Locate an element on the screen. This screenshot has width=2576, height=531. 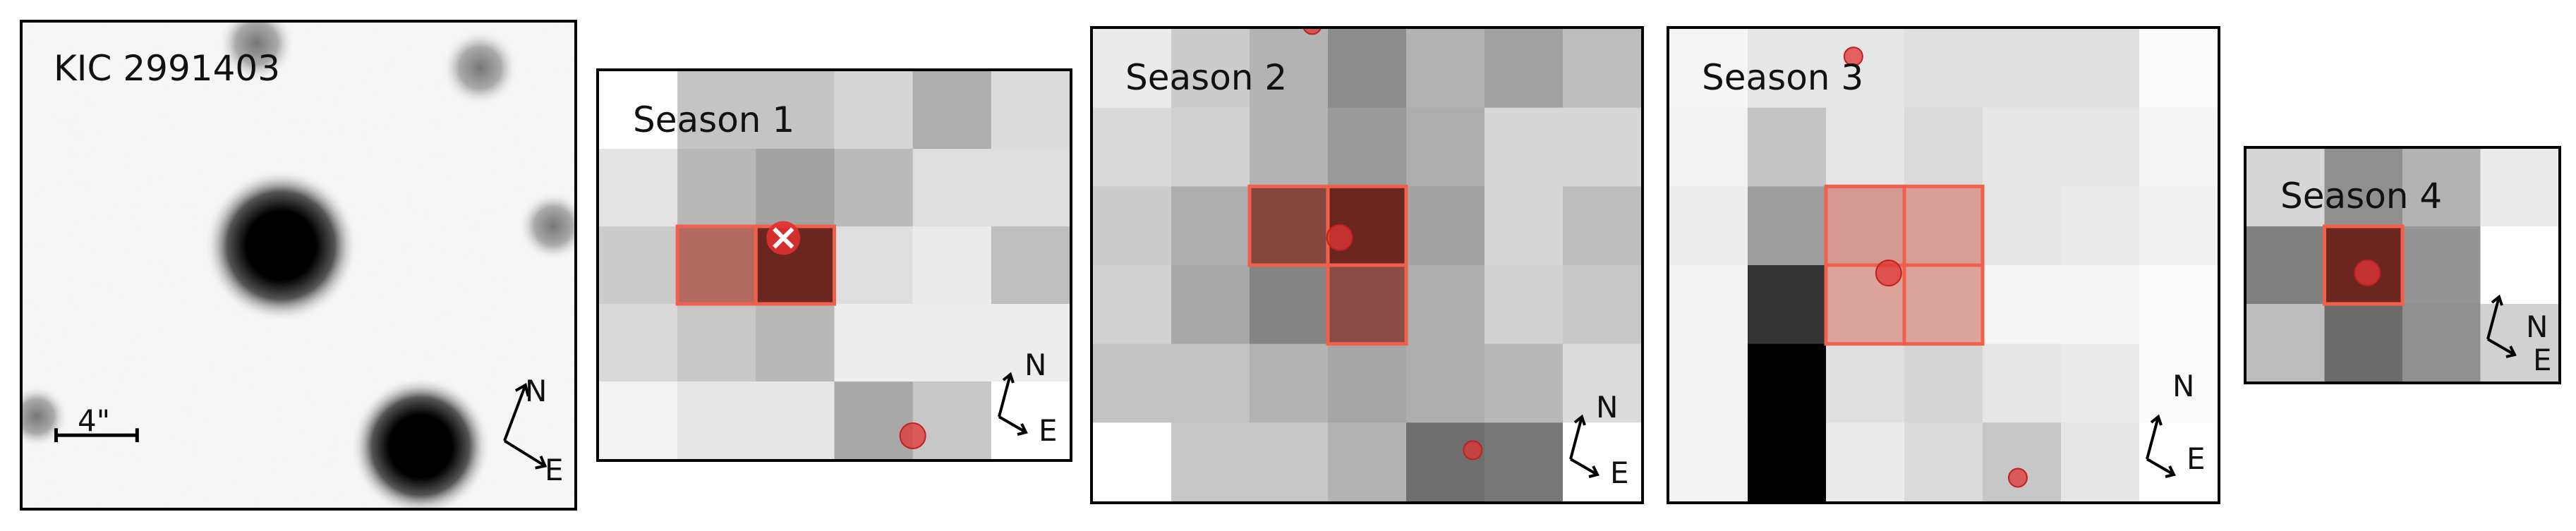
neighbor-star is located at coordinates (421, 442).